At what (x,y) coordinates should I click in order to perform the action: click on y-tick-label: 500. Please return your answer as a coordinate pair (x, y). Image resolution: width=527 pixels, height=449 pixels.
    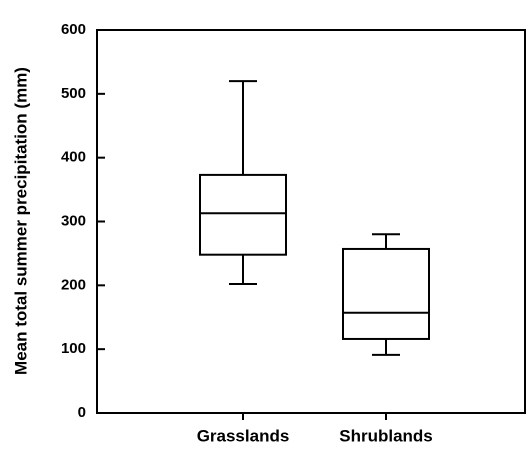
    Looking at the image, I should click on (73, 93).